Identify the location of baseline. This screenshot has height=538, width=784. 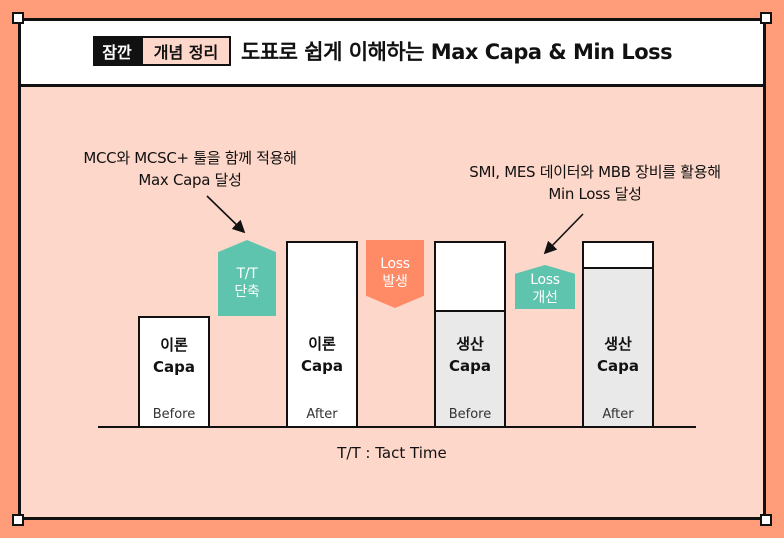
(397, 427).